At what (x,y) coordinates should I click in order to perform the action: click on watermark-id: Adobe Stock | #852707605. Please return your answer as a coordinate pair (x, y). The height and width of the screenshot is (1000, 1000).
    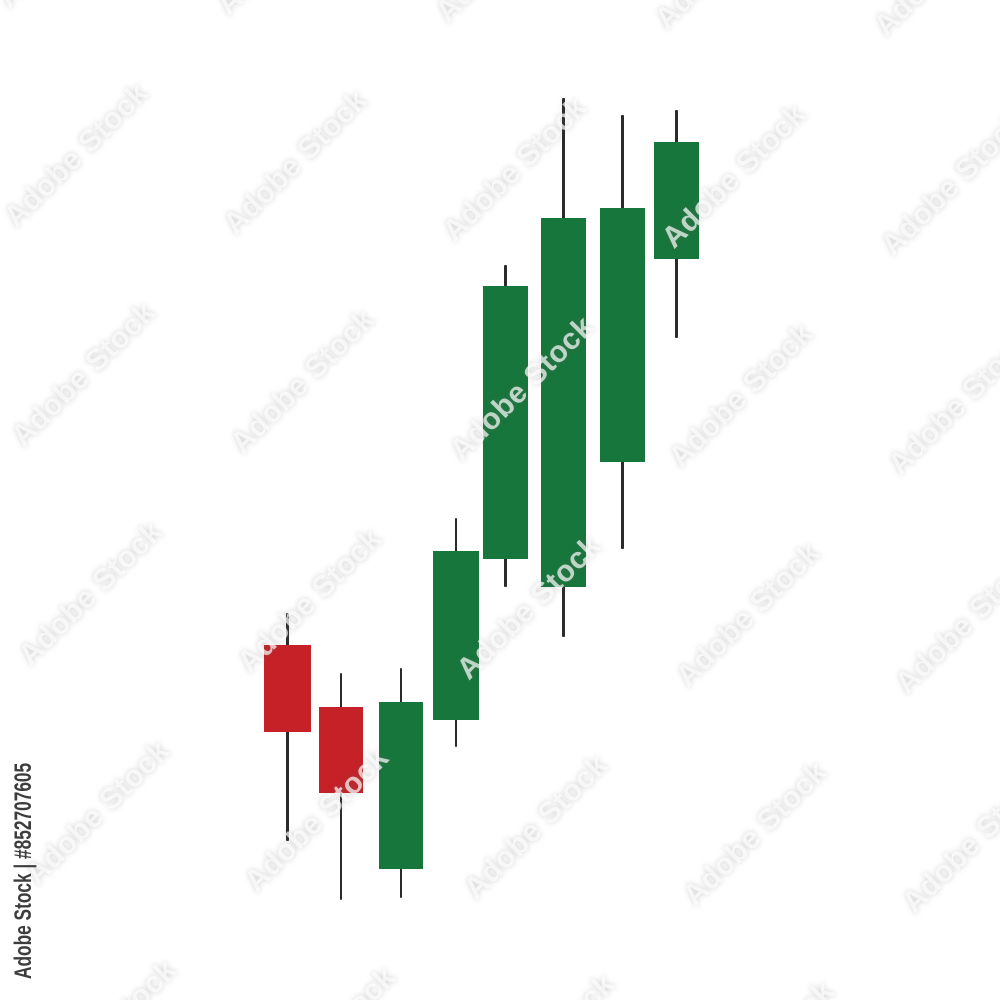
    Looking at the image, I should click on (23, 870).